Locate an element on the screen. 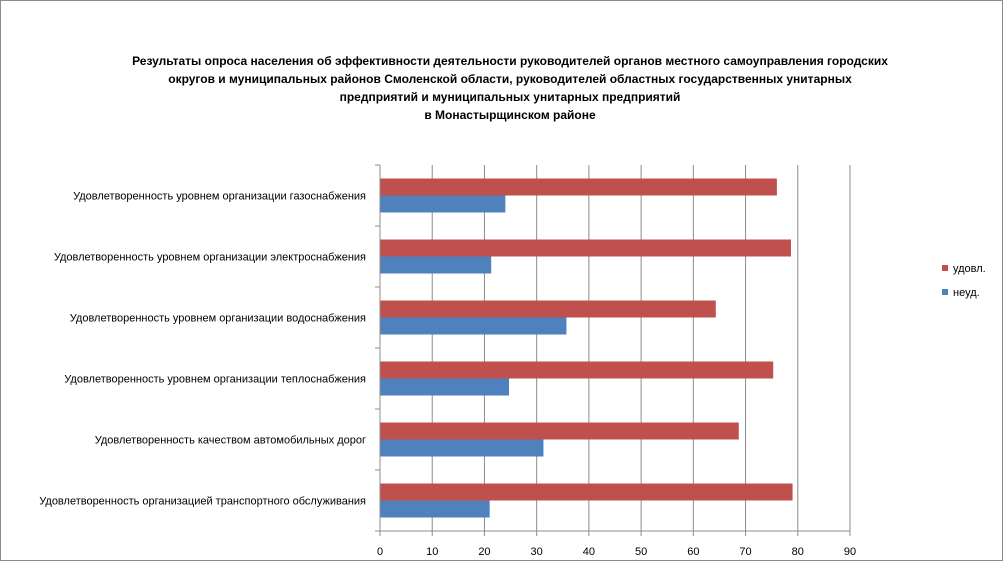  x-tick-label: 20 is located at coordinates (484, 552).